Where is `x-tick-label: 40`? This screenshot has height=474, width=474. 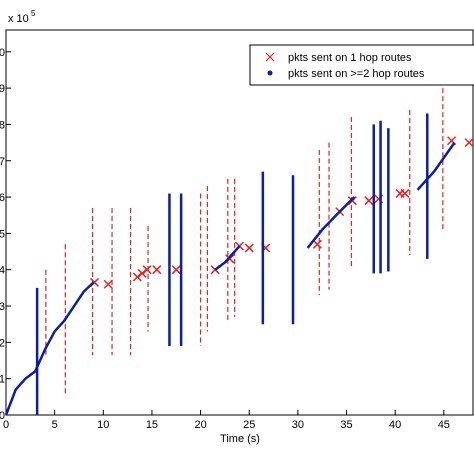 x-tick-label: 40 is located at coordinates (395, 425).